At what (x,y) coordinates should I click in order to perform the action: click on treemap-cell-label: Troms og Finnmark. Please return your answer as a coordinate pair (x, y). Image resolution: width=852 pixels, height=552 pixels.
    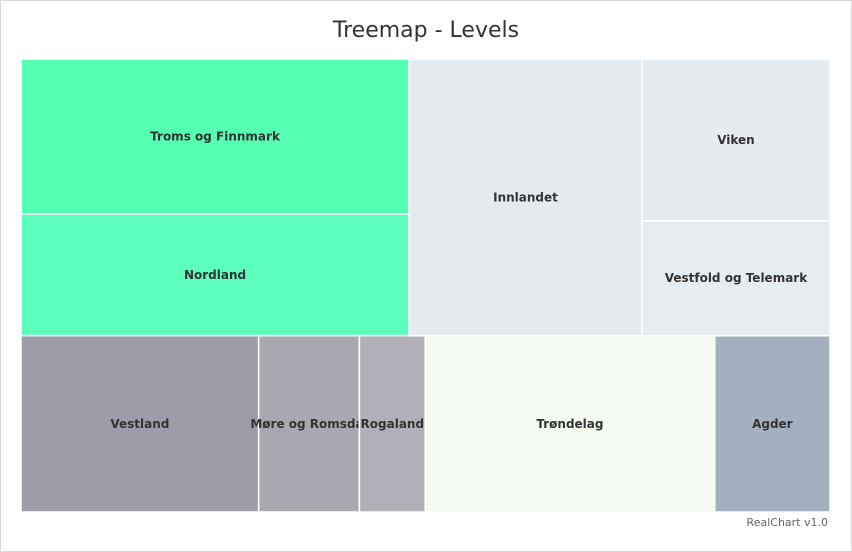
    Looking at the image, I should click on (215, 137).